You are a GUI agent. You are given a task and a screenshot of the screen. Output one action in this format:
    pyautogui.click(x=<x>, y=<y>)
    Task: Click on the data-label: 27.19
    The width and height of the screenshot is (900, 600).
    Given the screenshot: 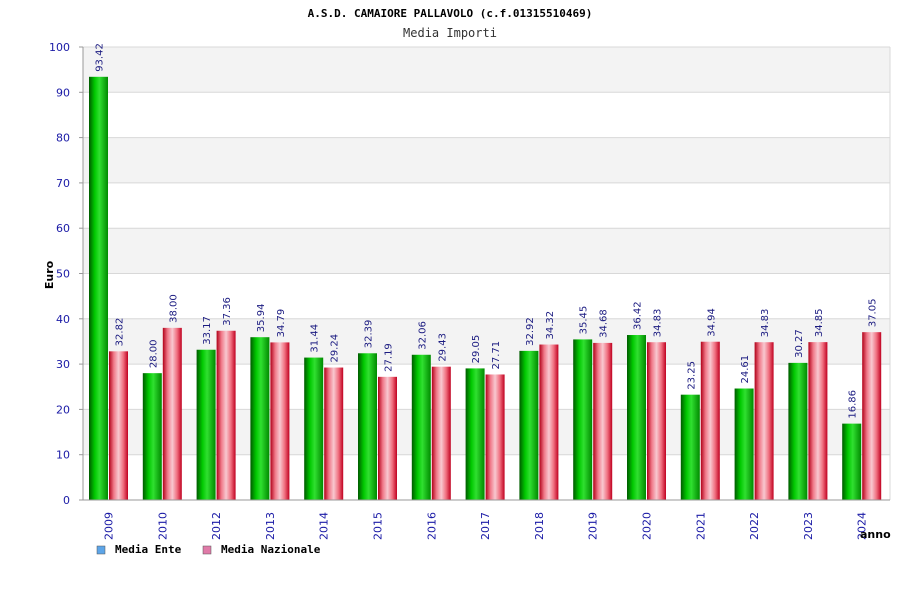 What is the action you would take?
    pyautogui.click(x=389, y=357)
    